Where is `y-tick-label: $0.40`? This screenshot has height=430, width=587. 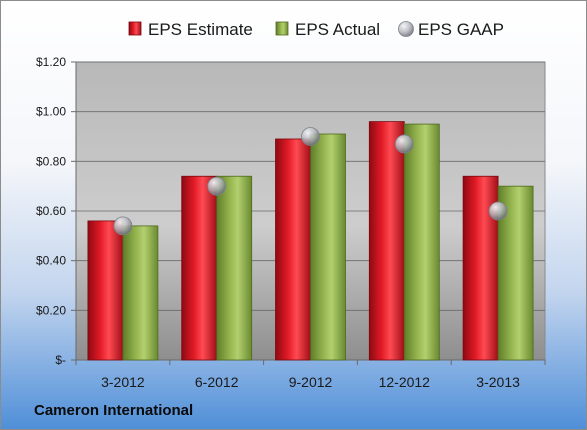
y-tick-label: $0.40 is located at coordinates (51, 261).